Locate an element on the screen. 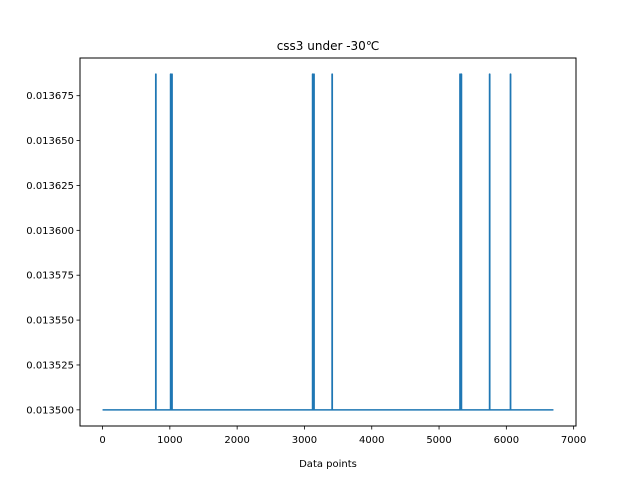 This screenshot has height=480, width=640. x-tick-label: 3000 is located at coordinates (304, 440).